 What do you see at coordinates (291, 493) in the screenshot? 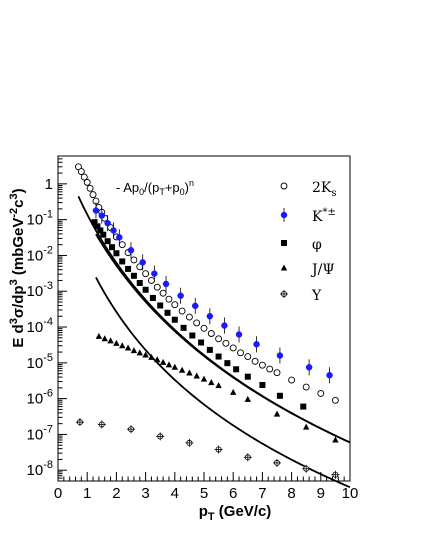
I see `x-tick-label: 8` at bounding box center [291, 493].